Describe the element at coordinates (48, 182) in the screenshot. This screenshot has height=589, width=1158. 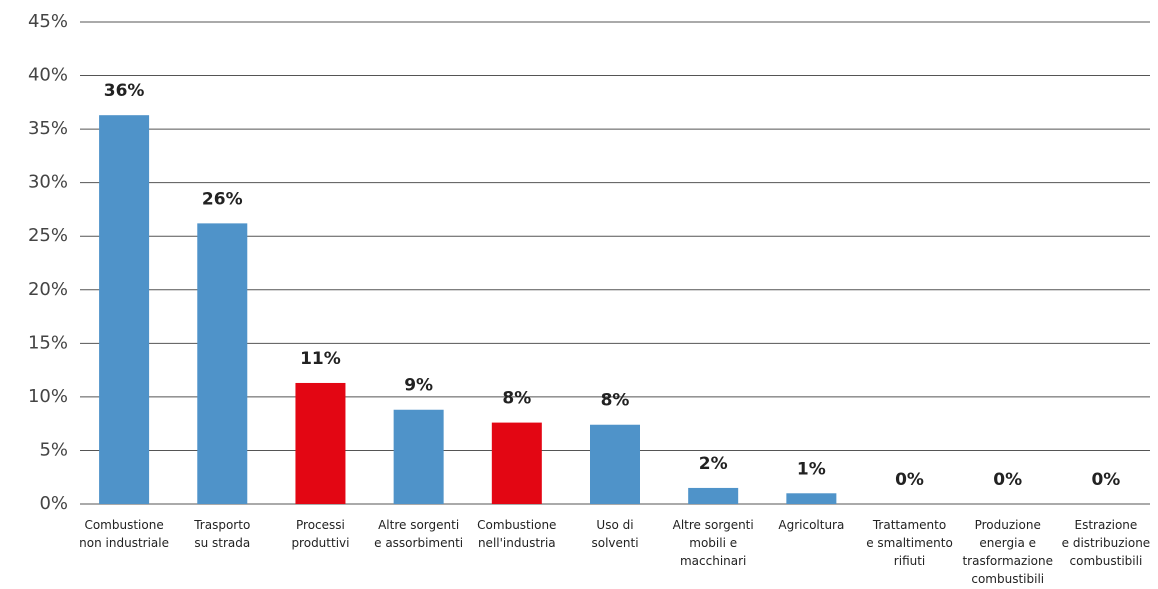
I see `y-tick-label: 30%` at that location.